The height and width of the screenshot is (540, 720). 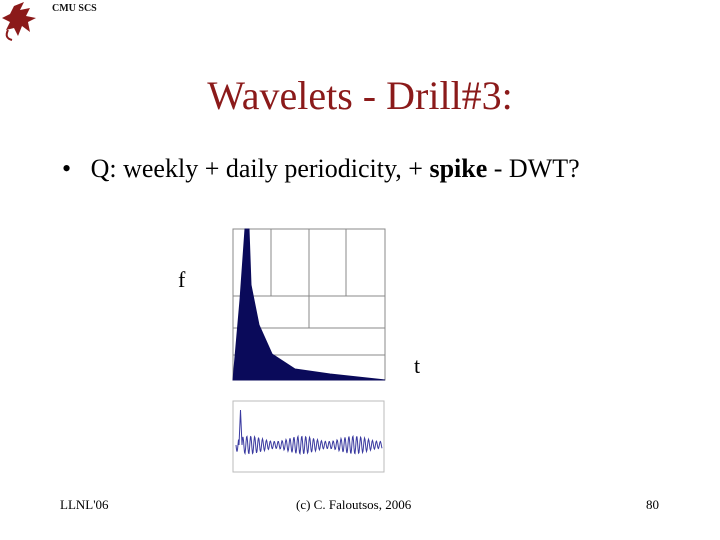 What do you see at coordinates (182, 279) in the screenshot?
I see `axis-label: f` at bounding box center [182, 279].